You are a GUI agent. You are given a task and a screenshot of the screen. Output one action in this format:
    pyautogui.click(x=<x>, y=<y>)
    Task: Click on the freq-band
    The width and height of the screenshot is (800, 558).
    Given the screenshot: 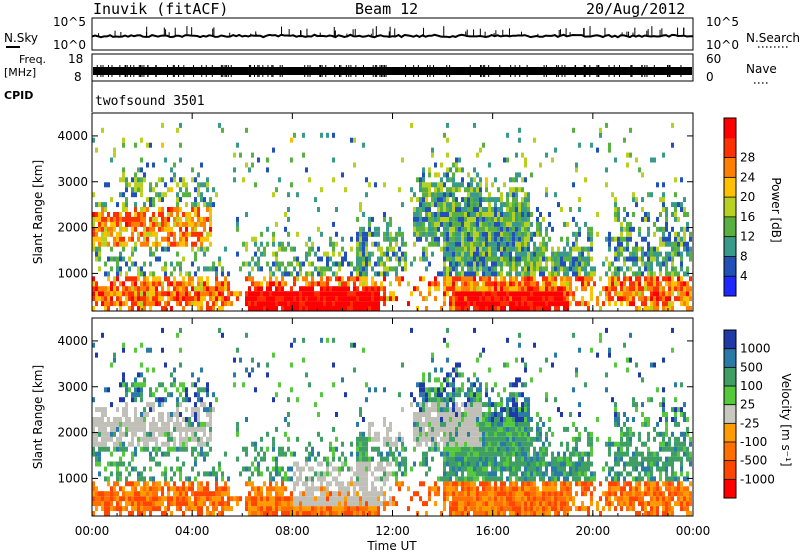 What is the action you would take?
    pyautogui.click(x=392, y=71)
    